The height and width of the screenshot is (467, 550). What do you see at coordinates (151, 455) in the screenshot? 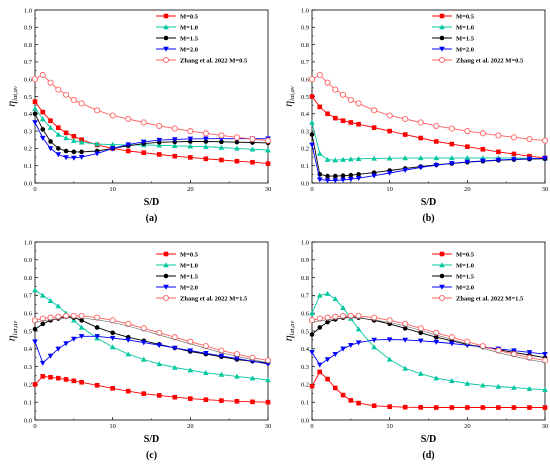
I see `panel-label: (c)` at bounding box center [151, 455].